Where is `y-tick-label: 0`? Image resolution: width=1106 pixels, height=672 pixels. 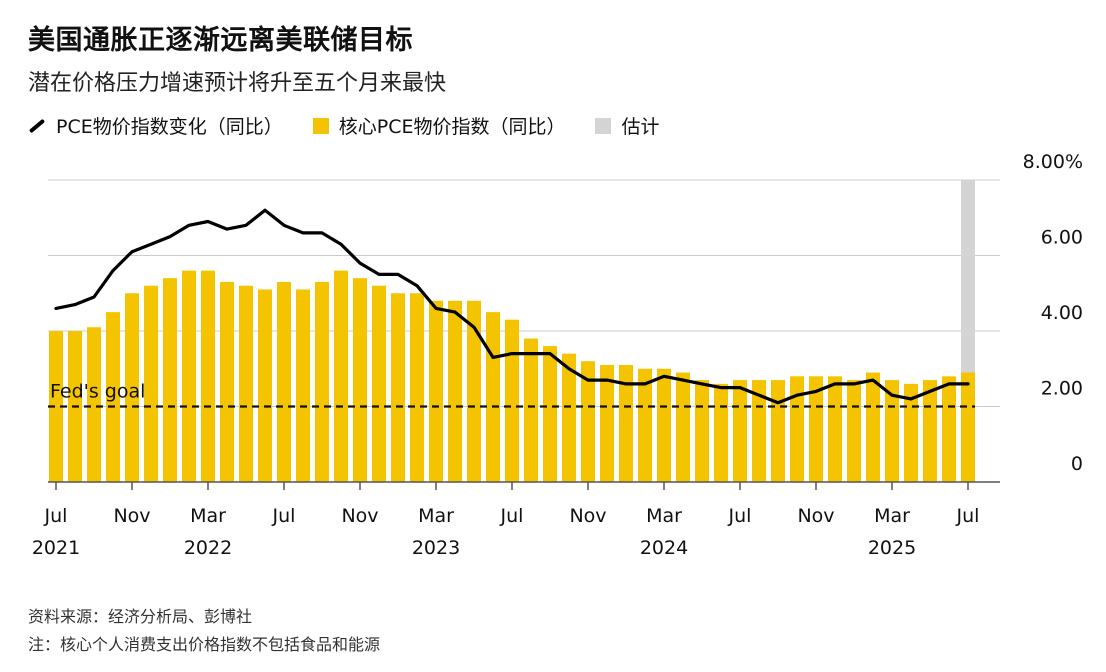 y-tick-label: 0 is located at coordinates (1077, 464).